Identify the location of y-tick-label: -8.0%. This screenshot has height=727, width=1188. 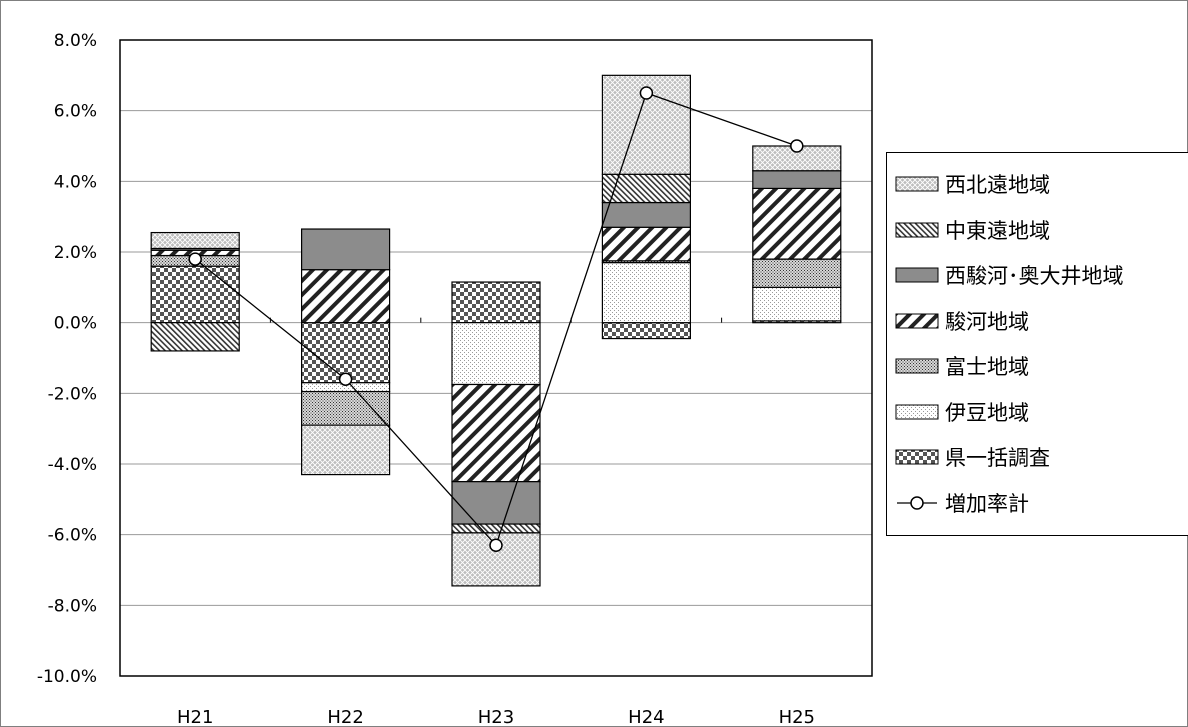
(72, 606).